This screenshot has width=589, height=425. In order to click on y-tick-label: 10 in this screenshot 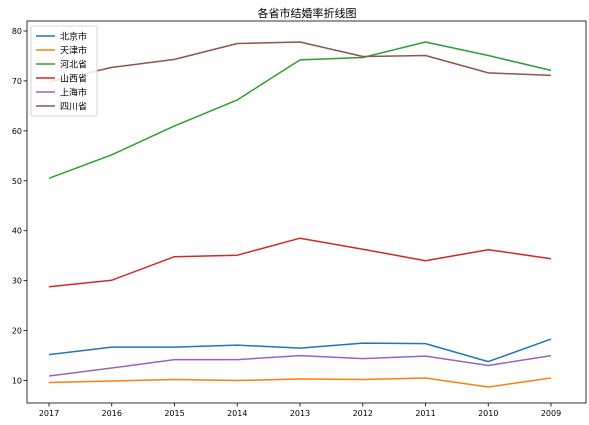, I will do `click(17, 381)`.